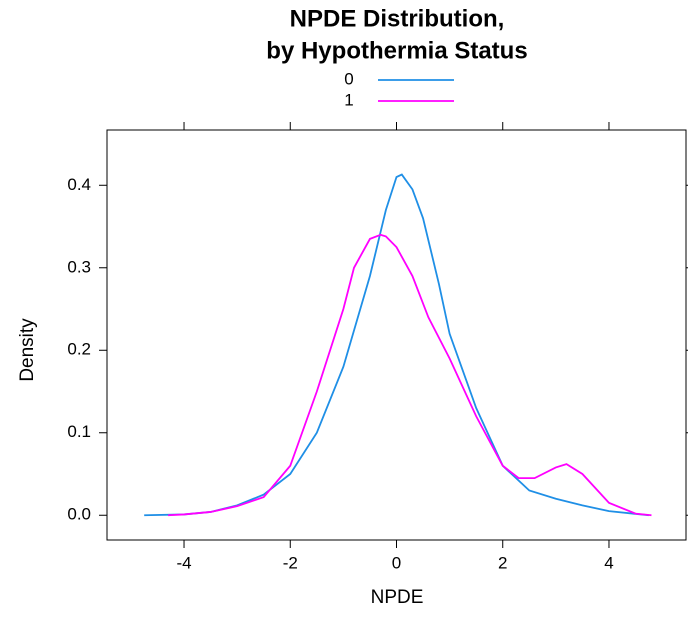  Describe the element at coordinates (348, 78) in the screenshot. I see `legend-label: 0` at that location.